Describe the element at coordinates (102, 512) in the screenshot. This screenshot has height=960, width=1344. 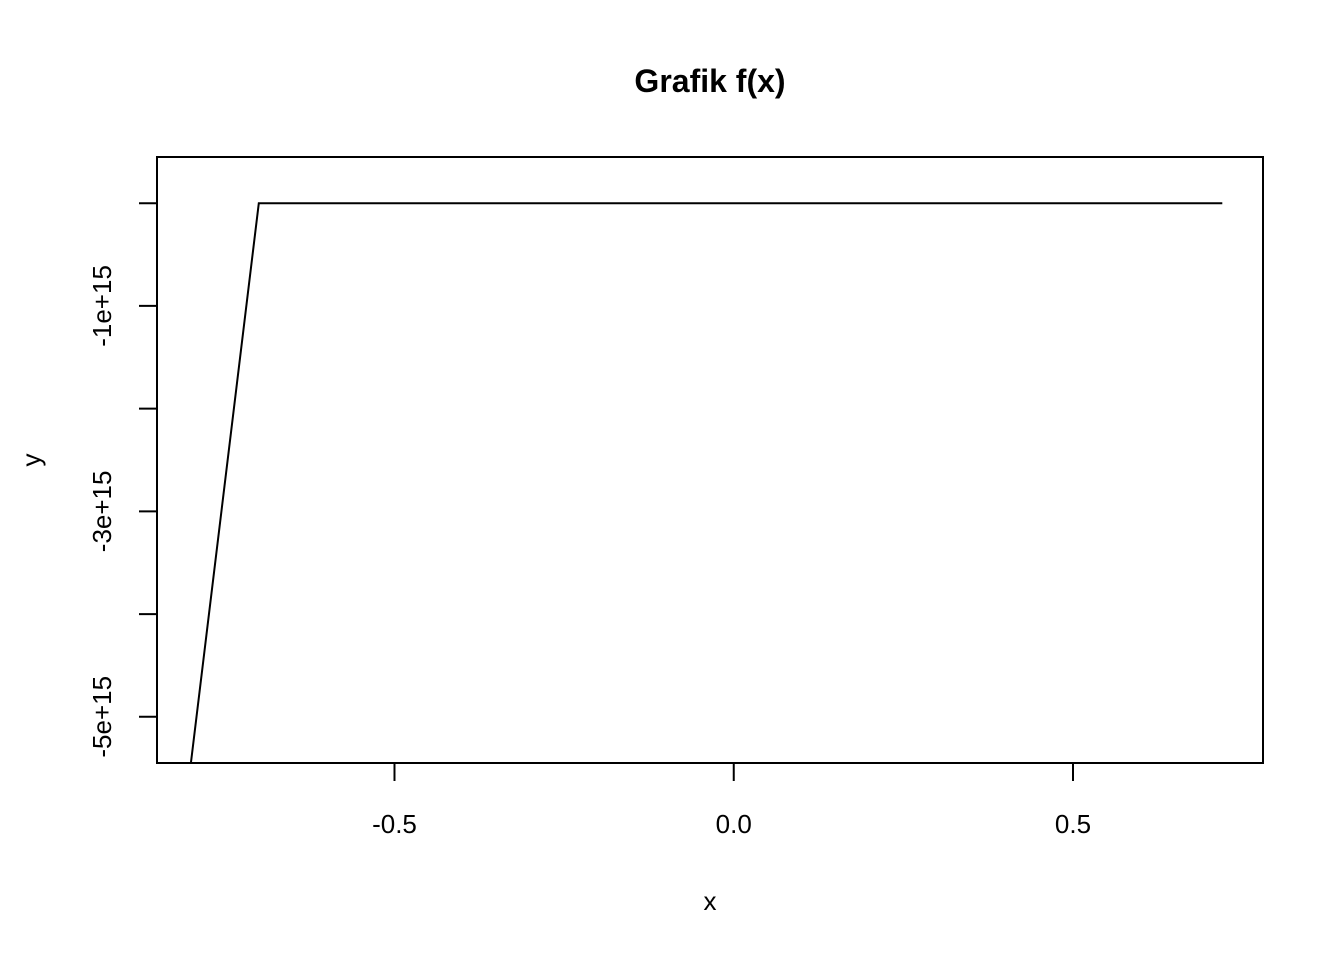
I see `y-tick-label: -3e+15` at that location.